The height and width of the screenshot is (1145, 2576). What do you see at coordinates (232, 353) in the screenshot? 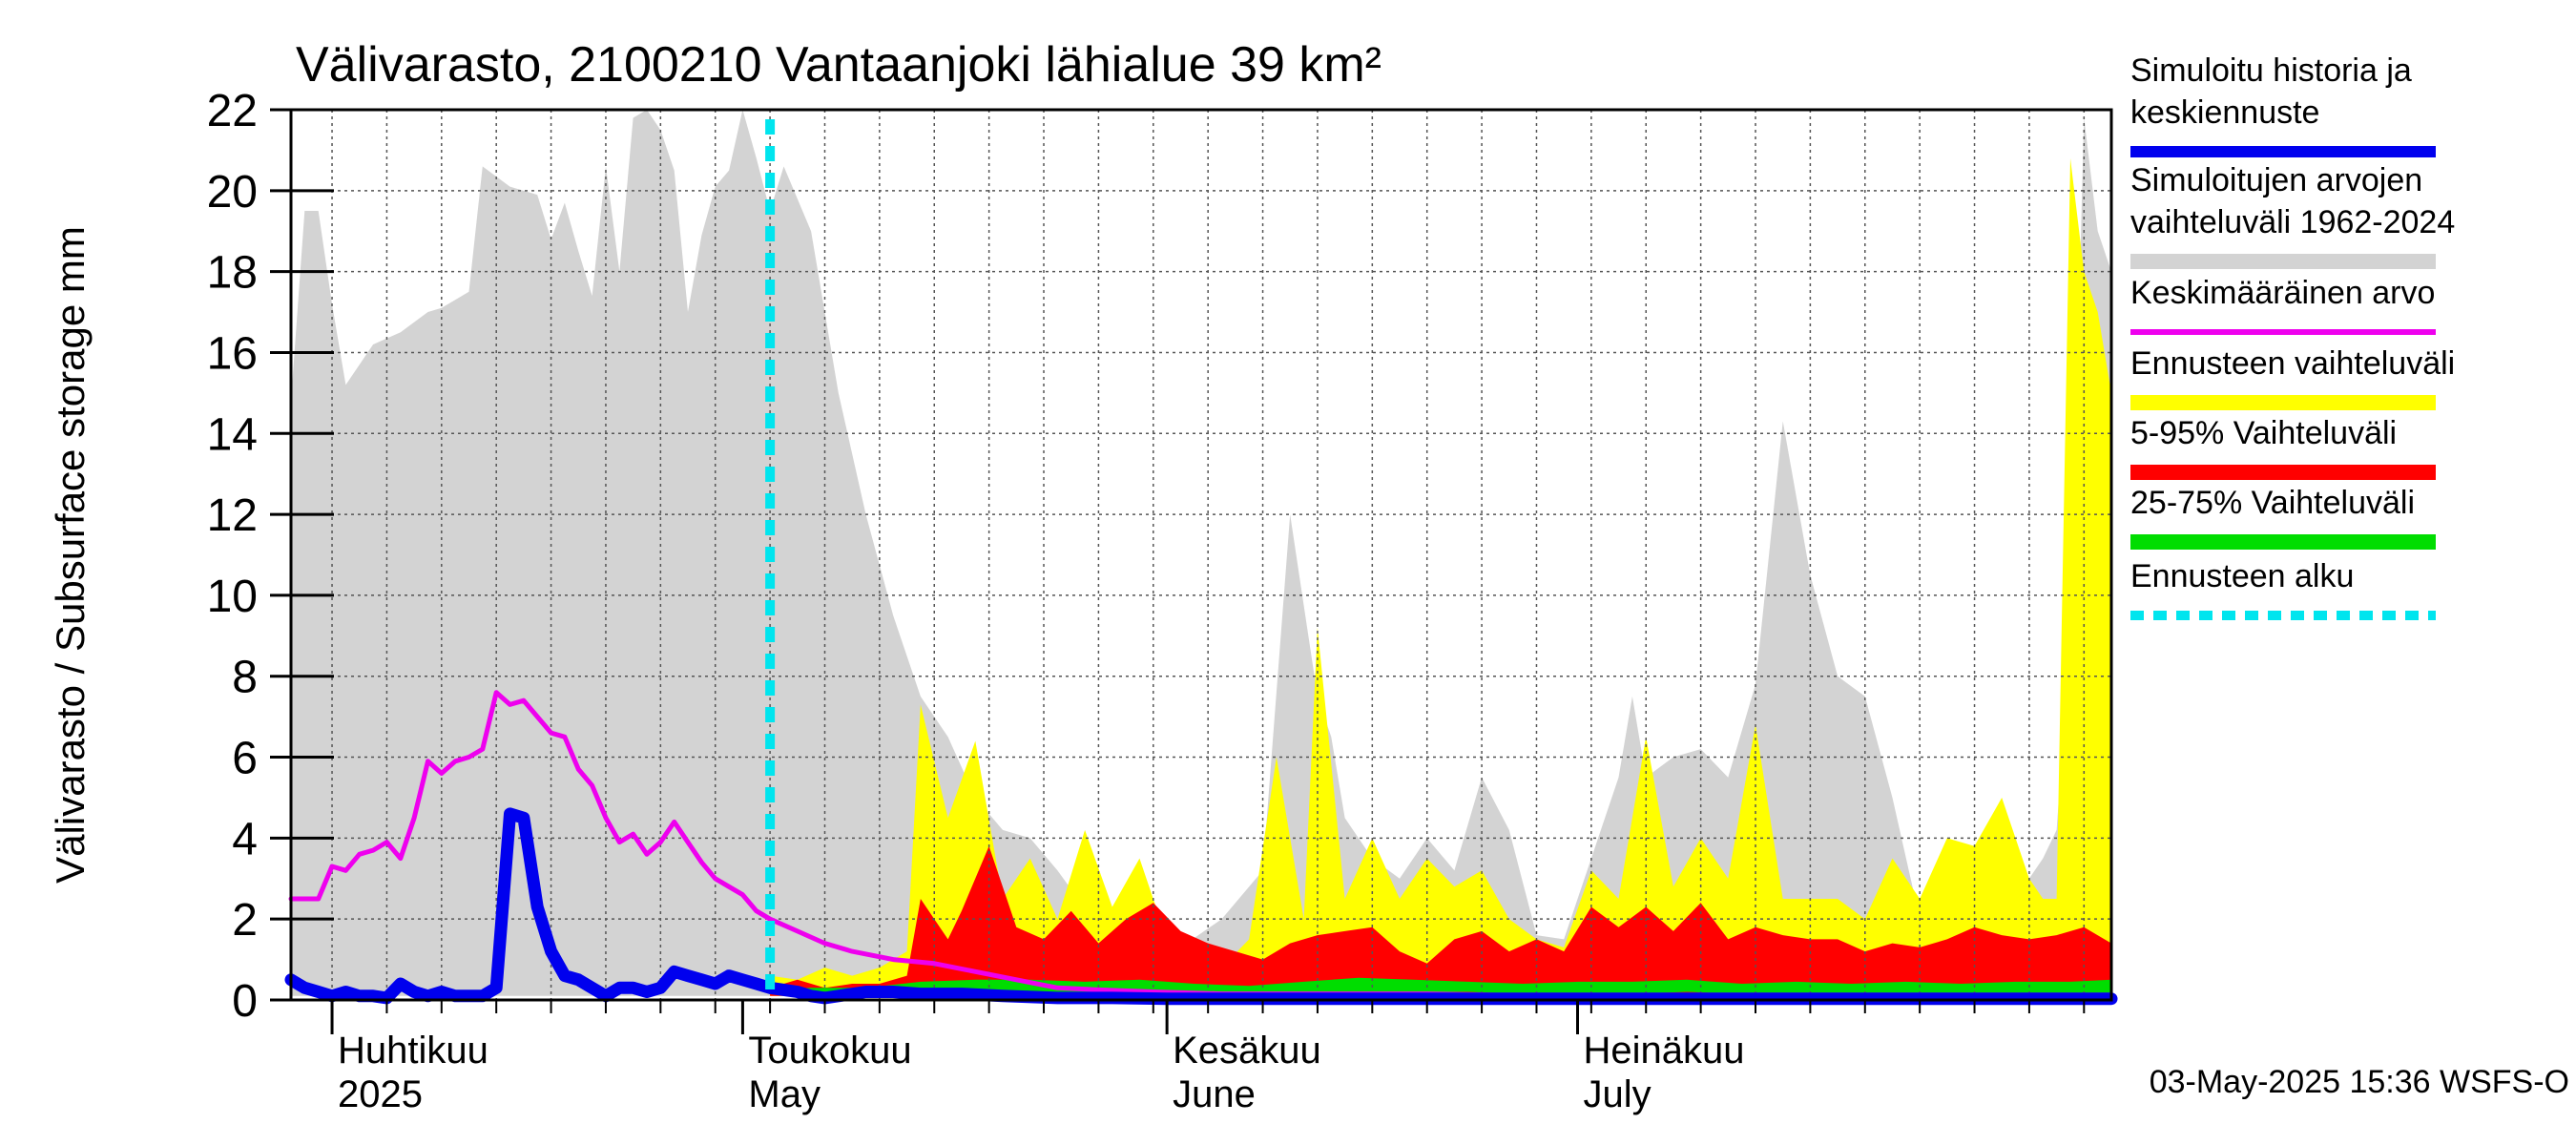
I see `y-tick-label-8: 16` at bounding box center [232, 353].